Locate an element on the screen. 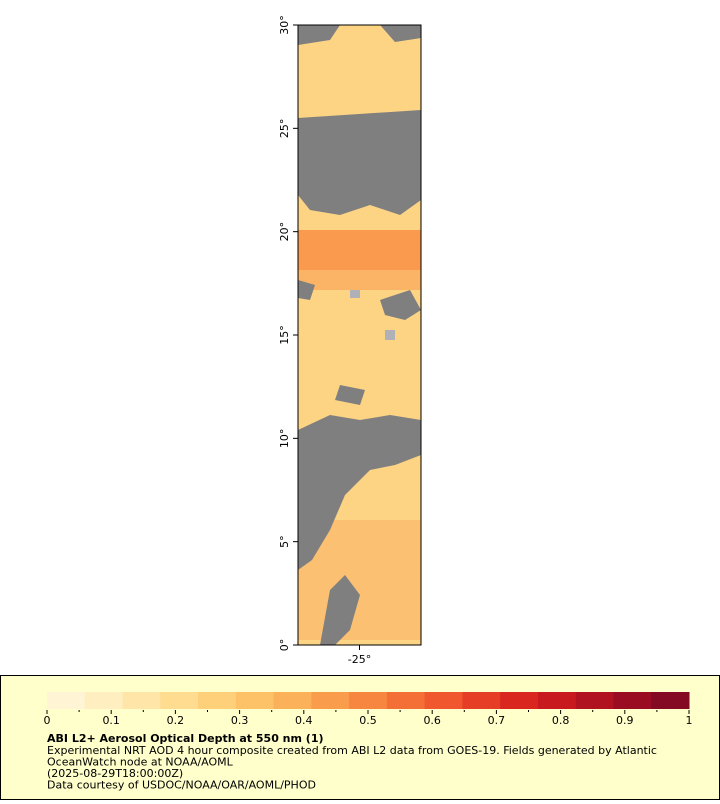 This screenshot has width=720, height=804. map-image is located at coordinates (359, 335).